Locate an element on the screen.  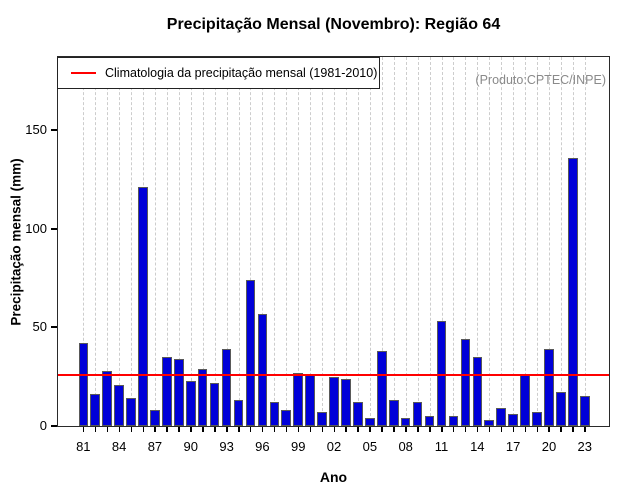
x-tick-label-1999: 99 is located at coordinates (298, 446).